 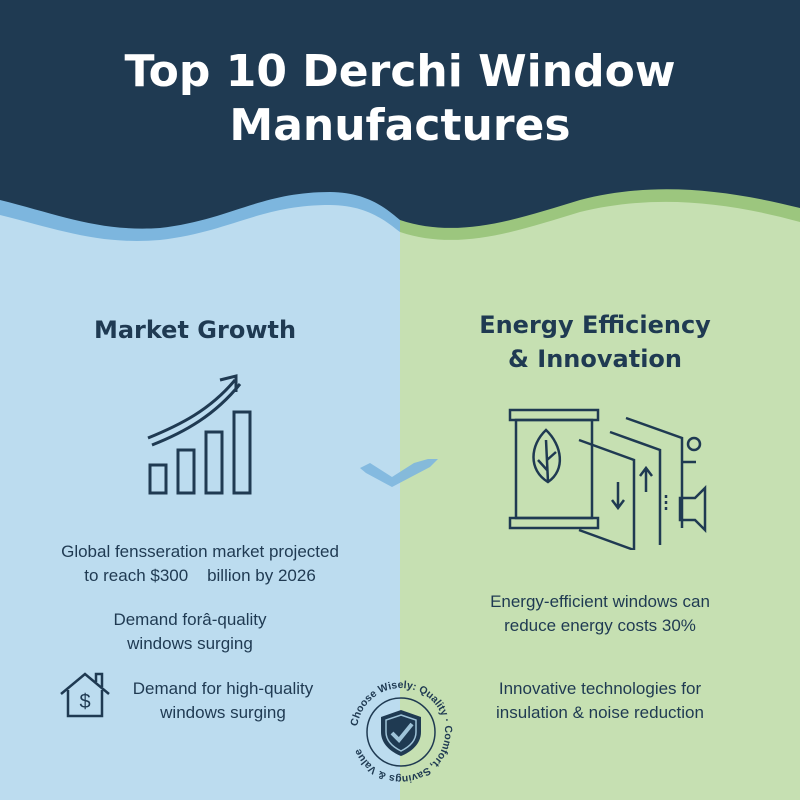 I want to click on energy-line-2: reduce energy costs 30%, so click(x=600, y=625).